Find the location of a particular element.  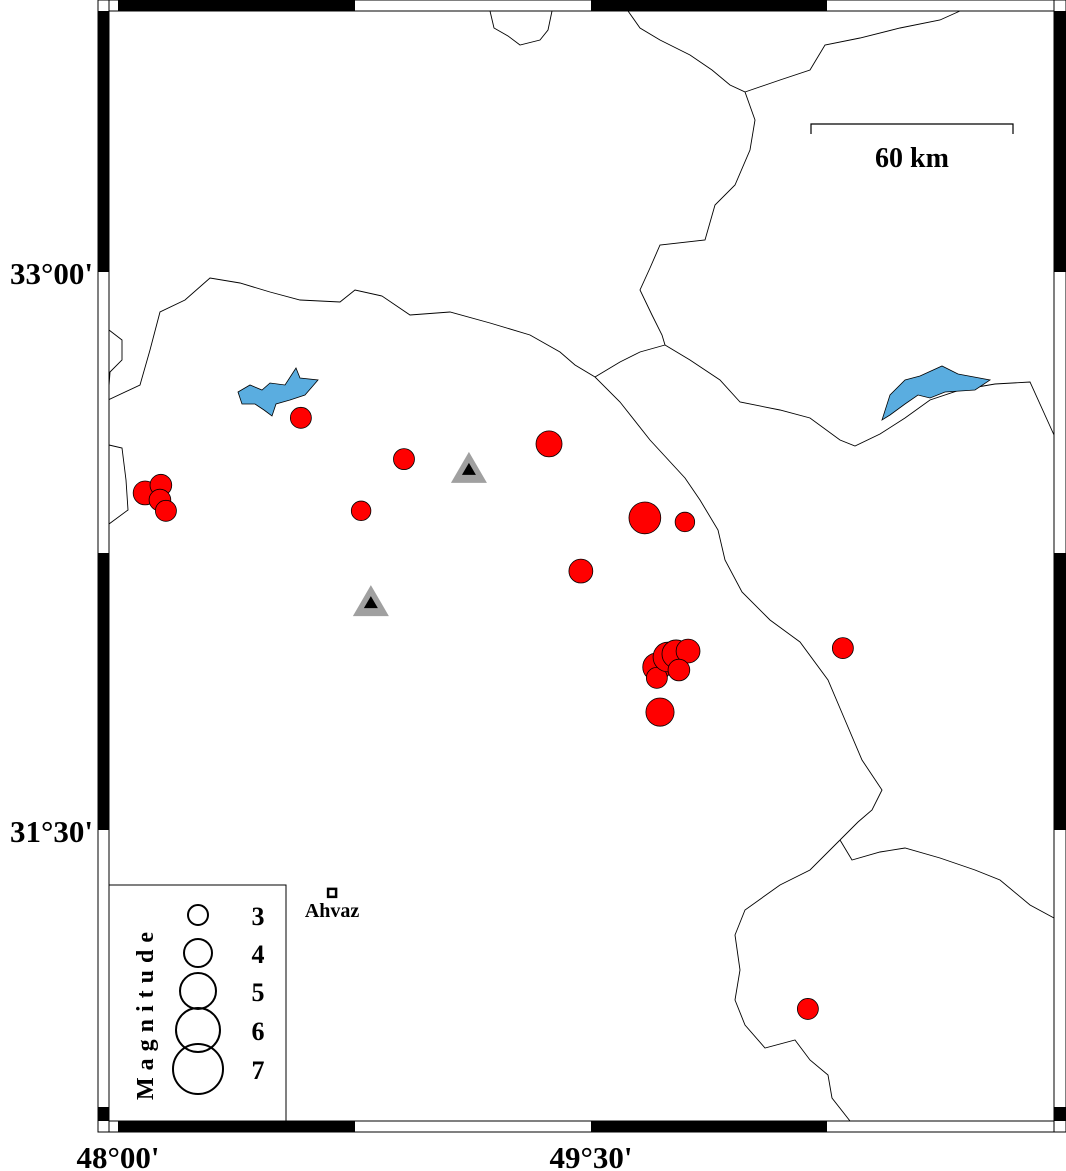

lakes is located at coordinates (614, 393).